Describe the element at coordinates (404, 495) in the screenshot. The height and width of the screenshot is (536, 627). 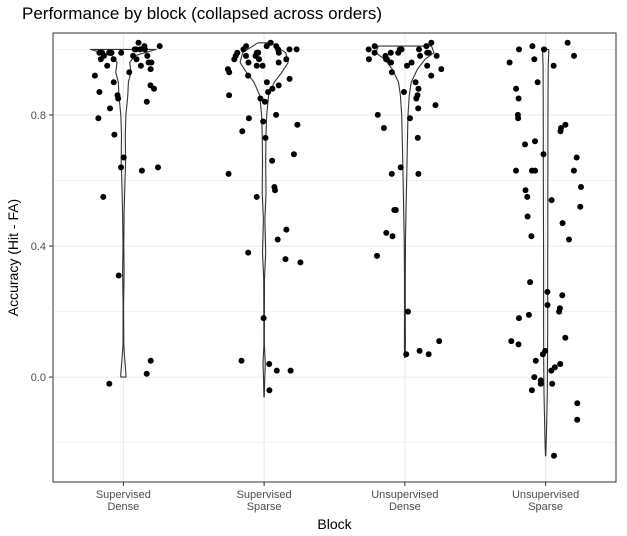
I see `x-tick-label-line1: Unsupervised` at that location.